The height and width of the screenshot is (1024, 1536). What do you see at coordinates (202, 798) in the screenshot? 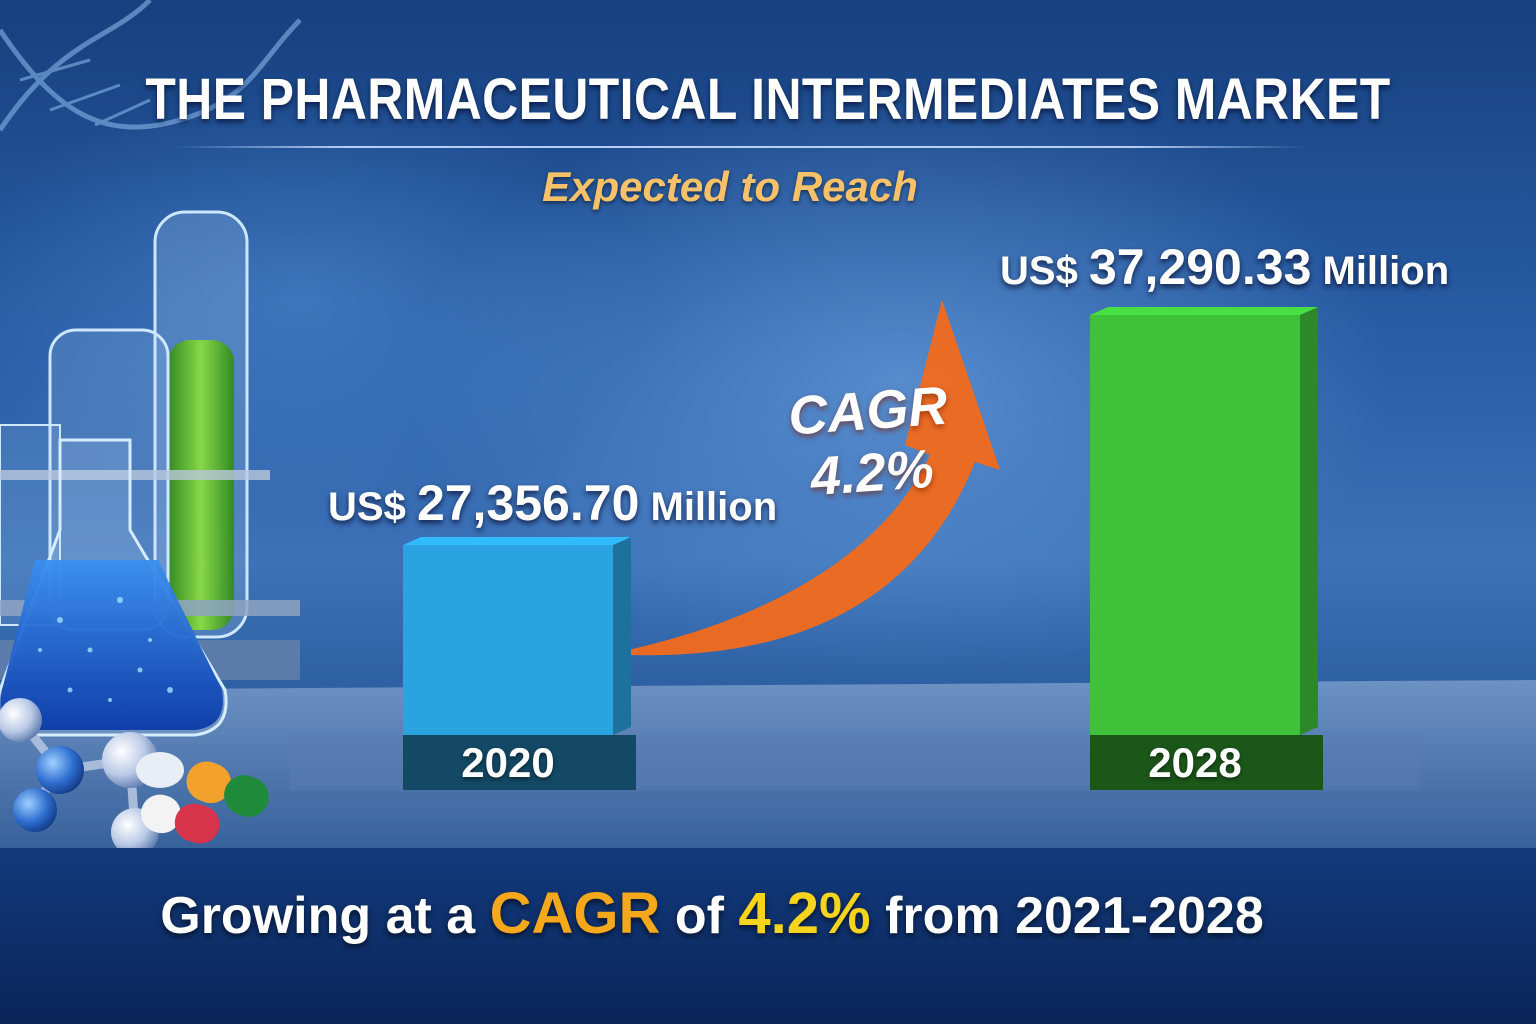
I see `pill-capsules-icon` at bounding box center [202, 798].